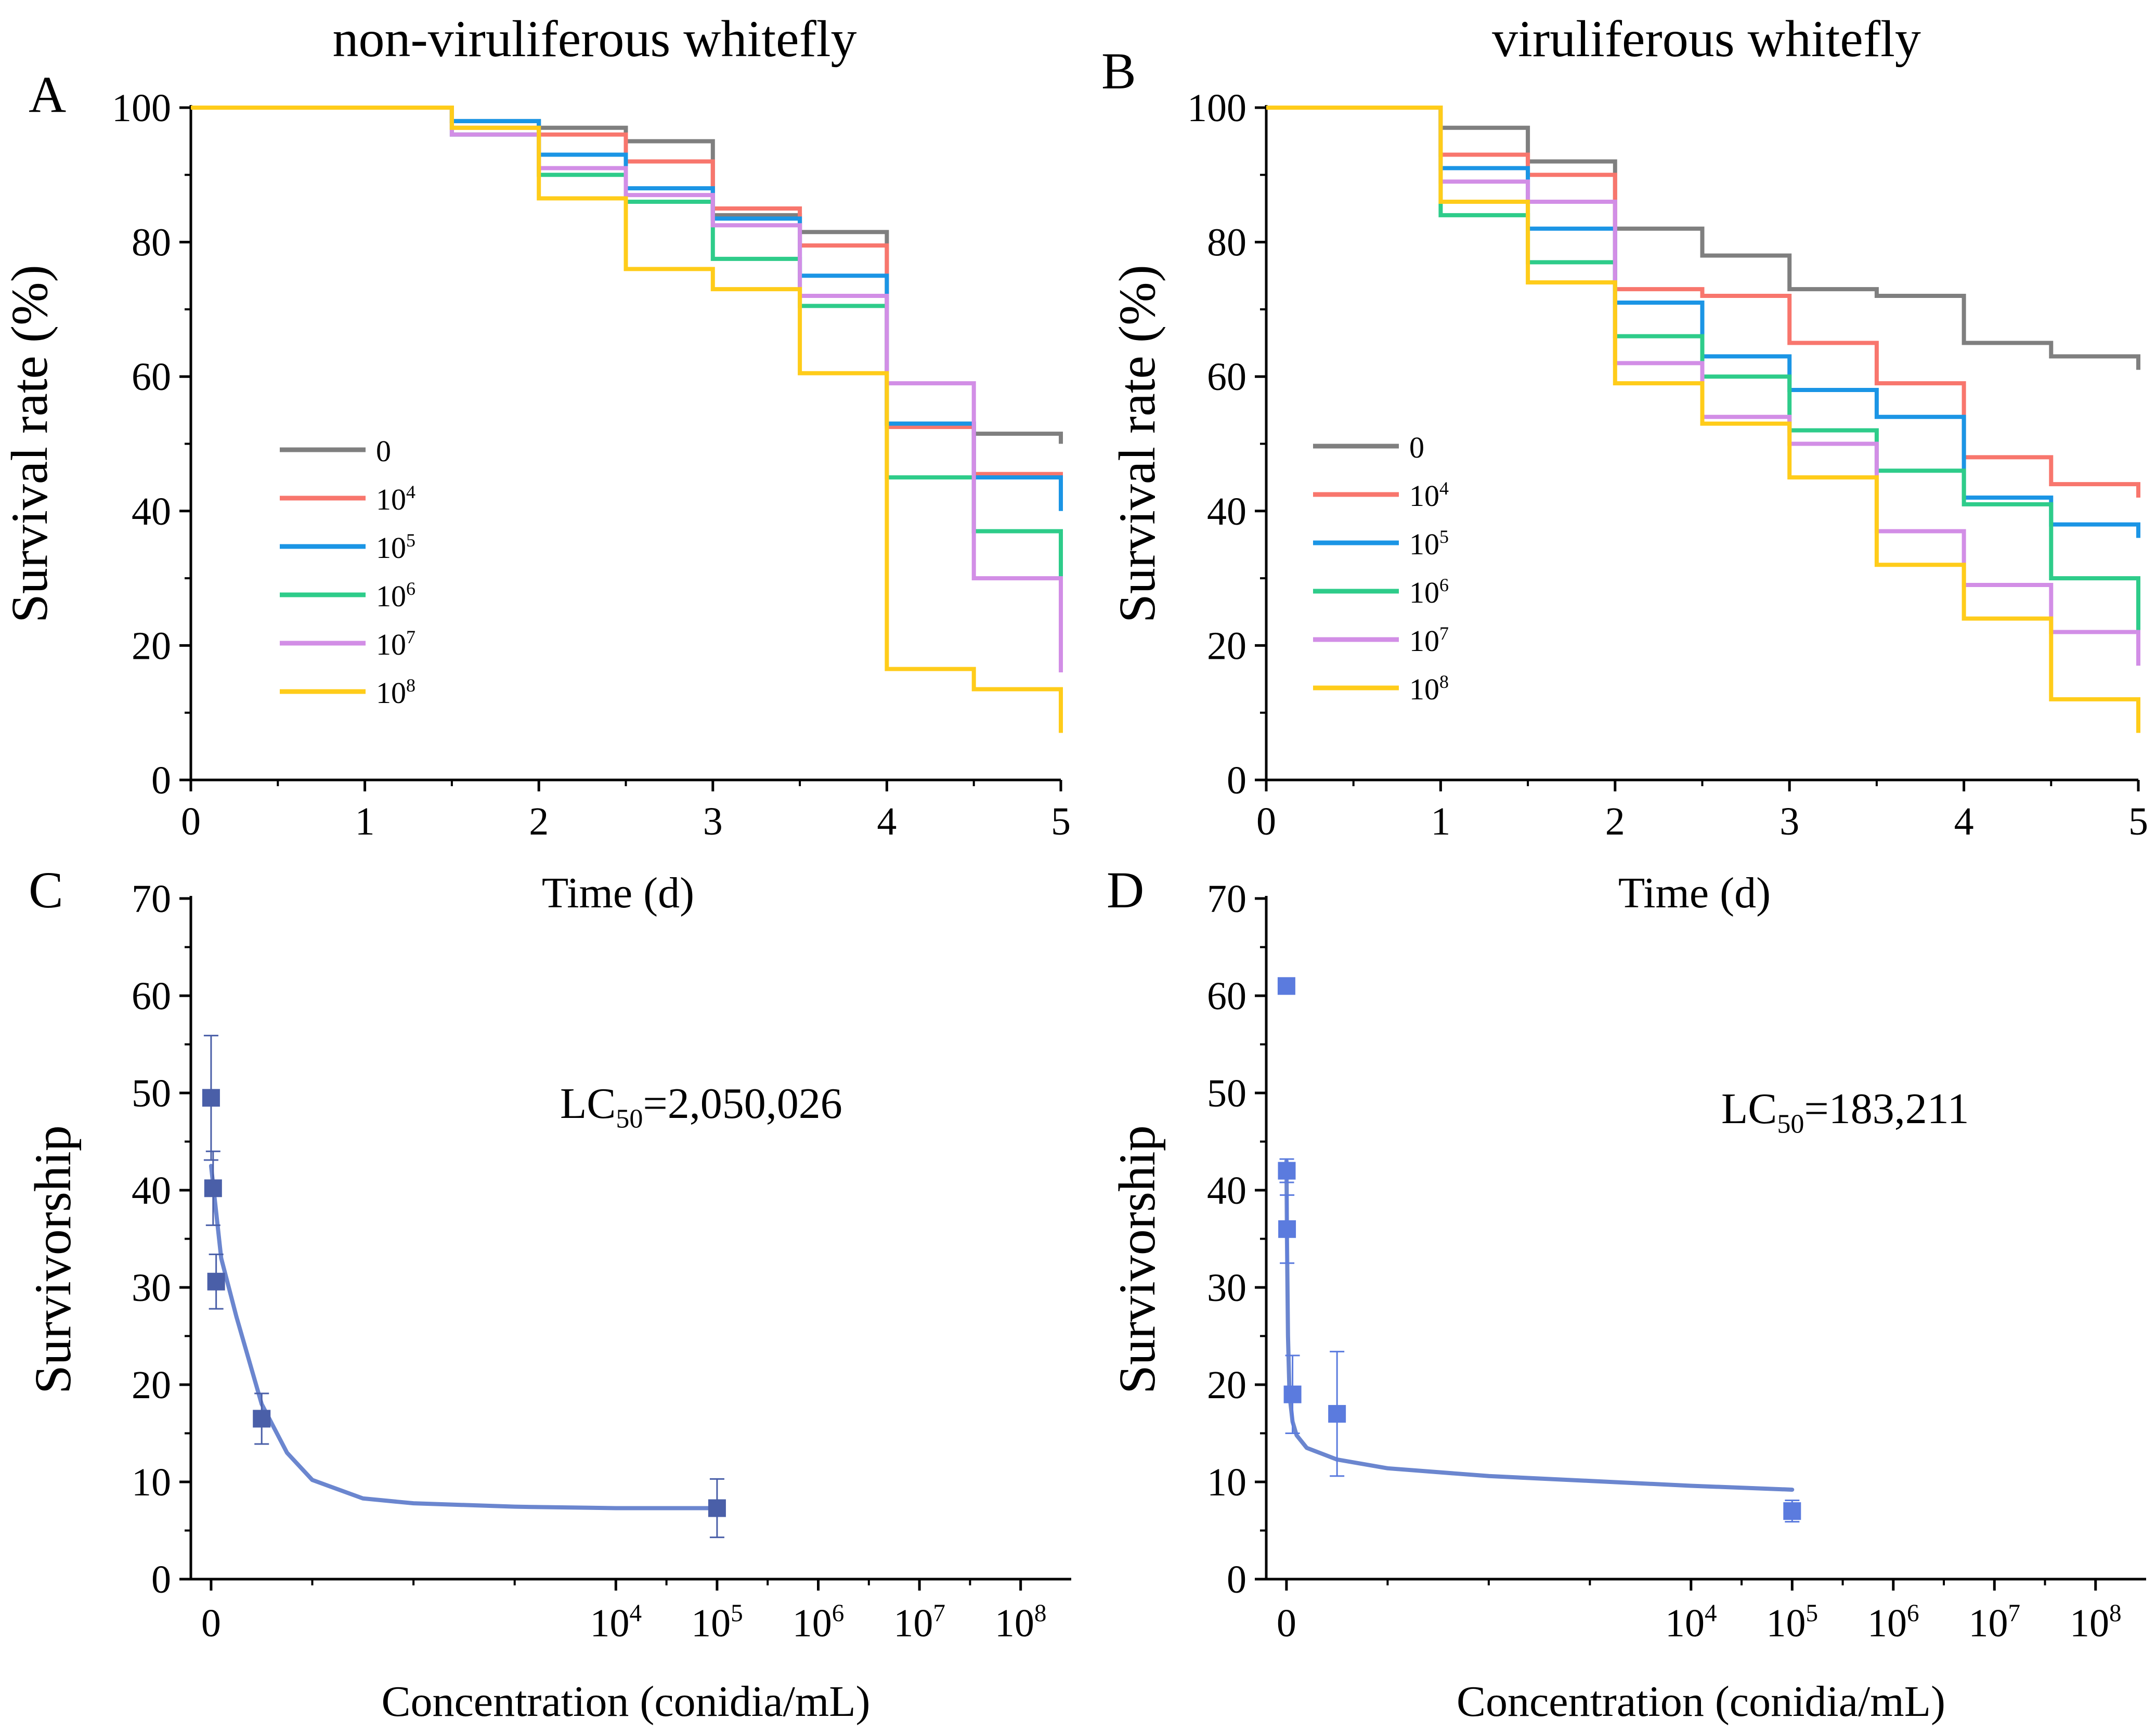 The width and height of the screenshot is (2156, 1732). What do you see at coordinates (1226, 243) in the screenshot?
I see `B-ytick-label: 80` at bounding box center [1226, 243].